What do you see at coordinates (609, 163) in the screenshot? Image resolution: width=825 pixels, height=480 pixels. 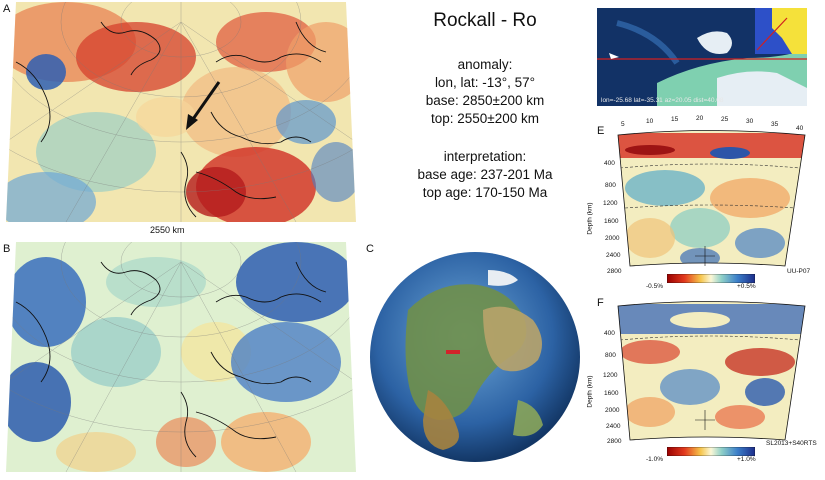 I see `e-depth-400: 400` at bounding box center [609, 163].